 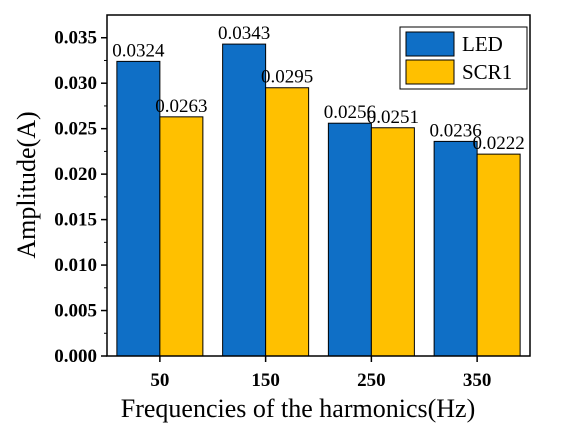 What do you see at coordinates (477, 380) in the screenshot?
I see `x-tick-label-350: 350` at bounding box center [477, 380].